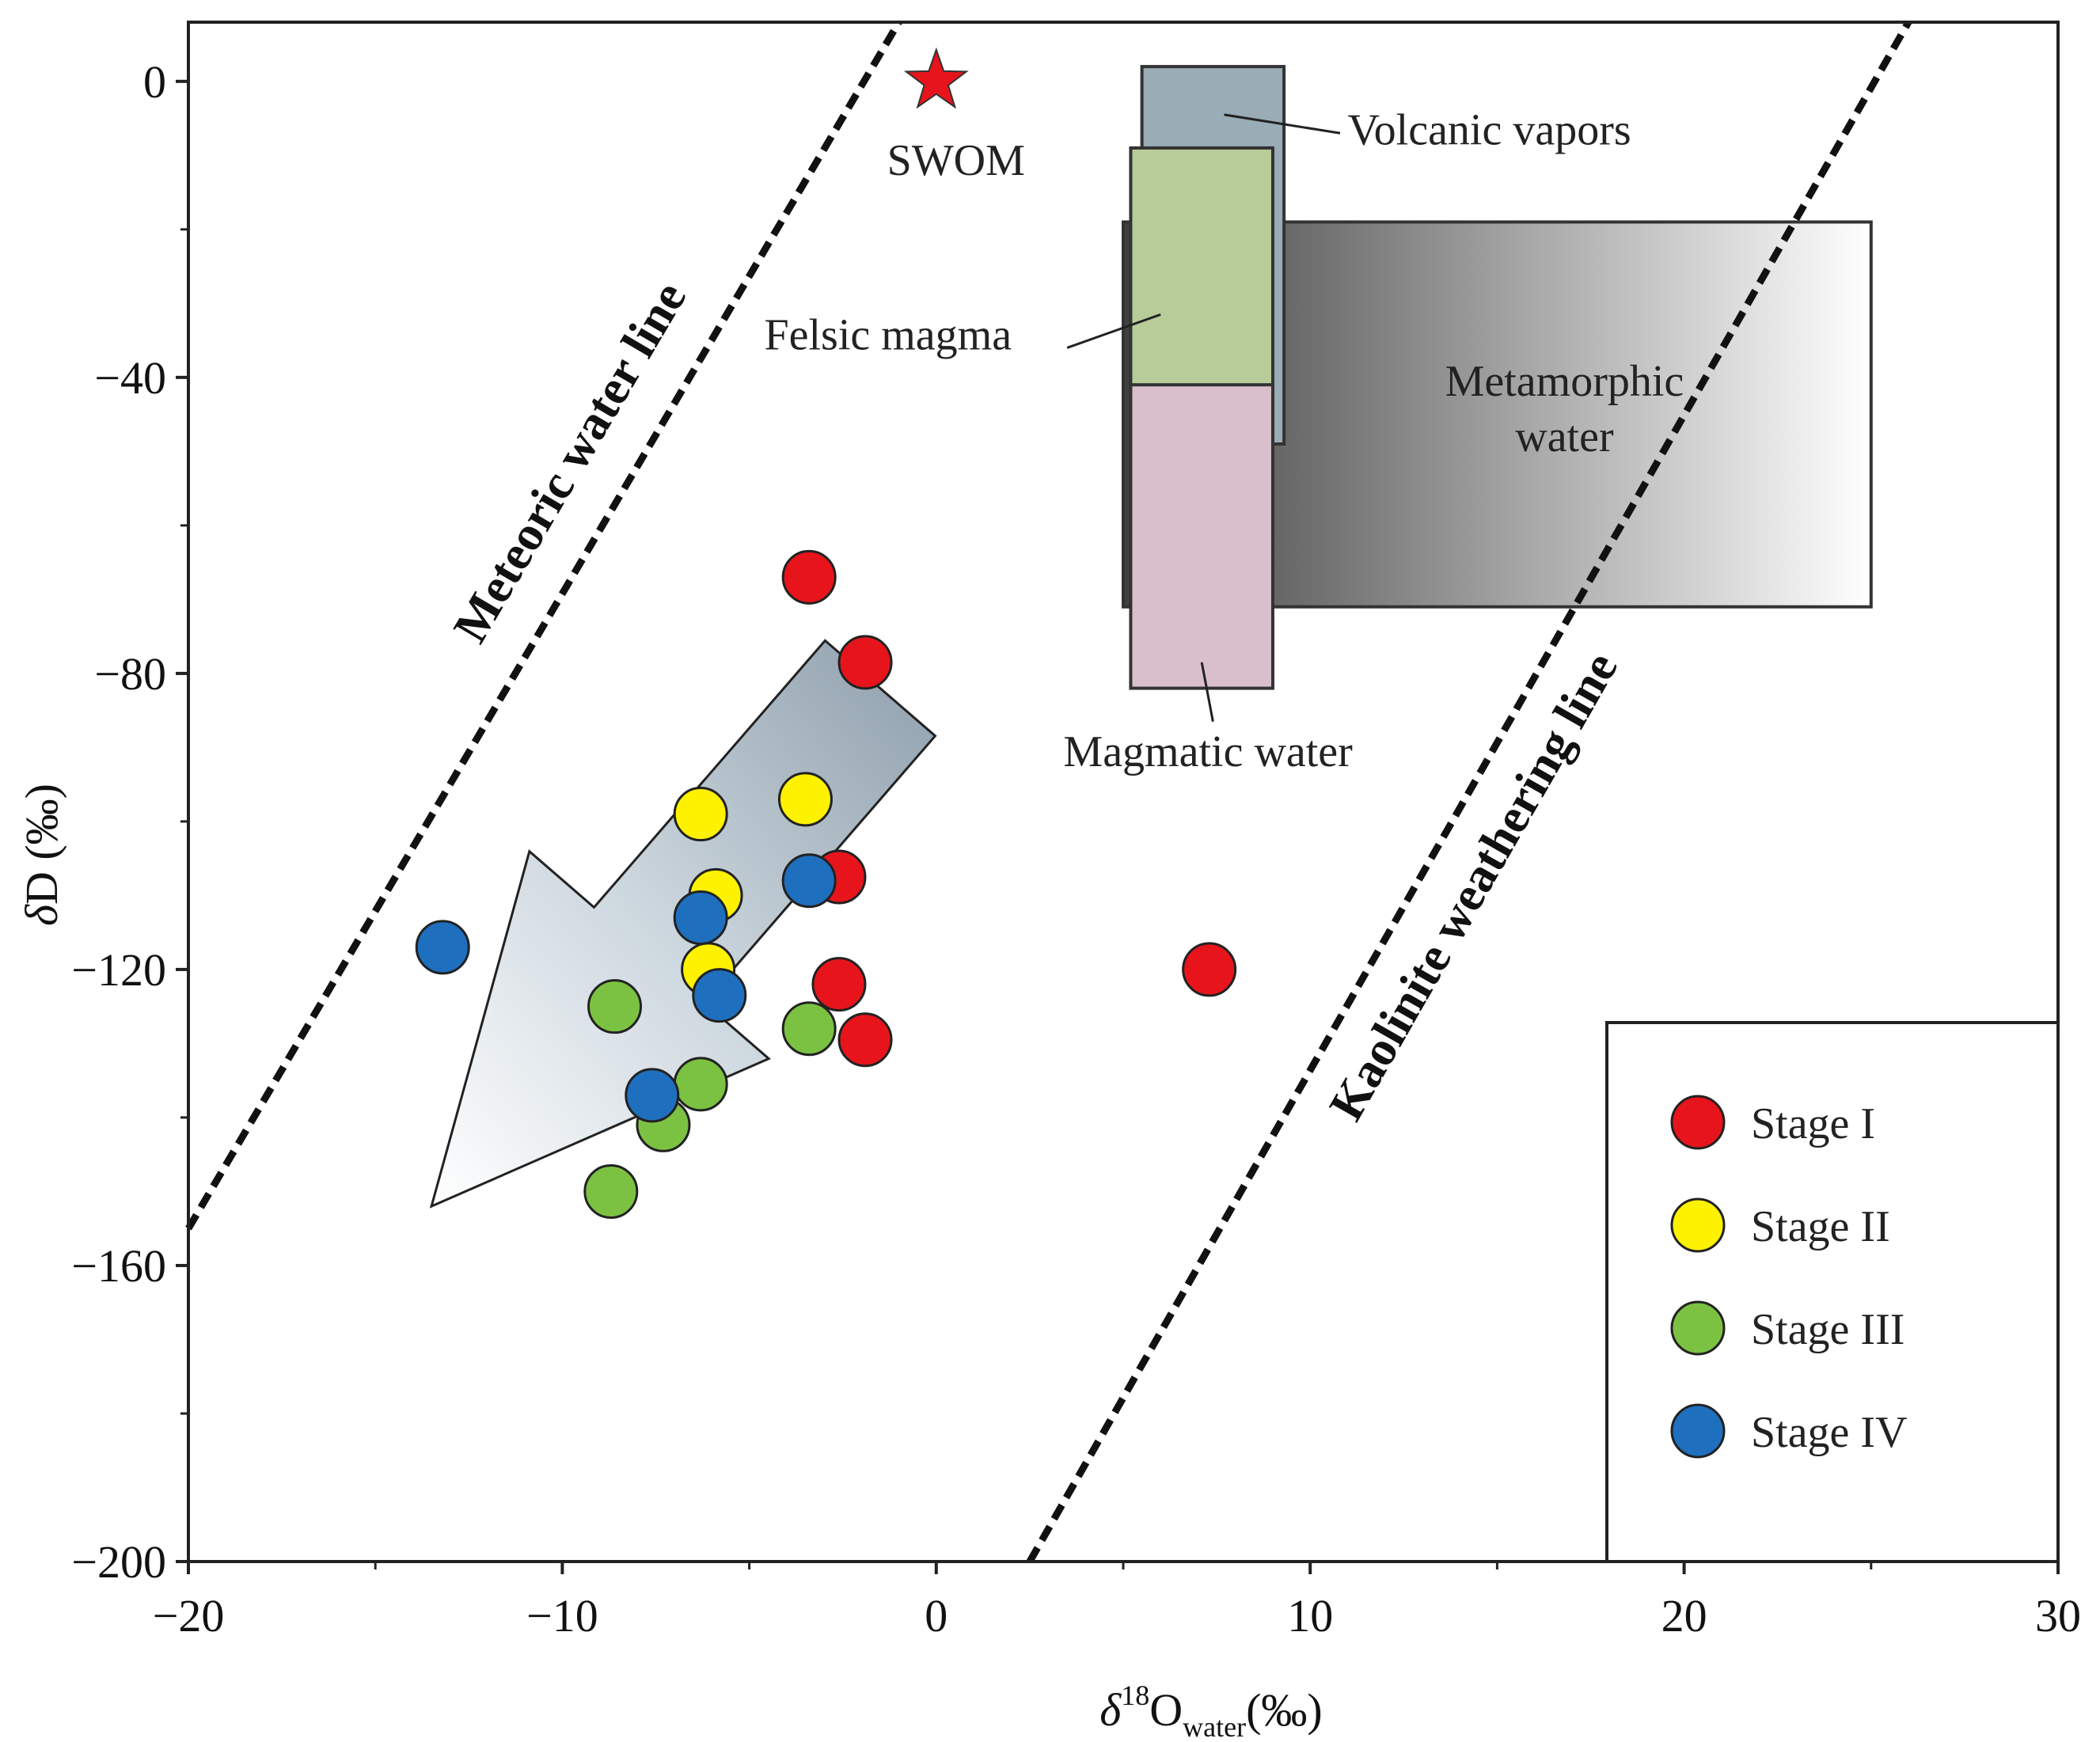 This screenshot has height=1742, width=2100. What do you see at coordinates (130, 378) in the screenshot?
I see `y-tick-label: −40` at bounding box center [130, 378].